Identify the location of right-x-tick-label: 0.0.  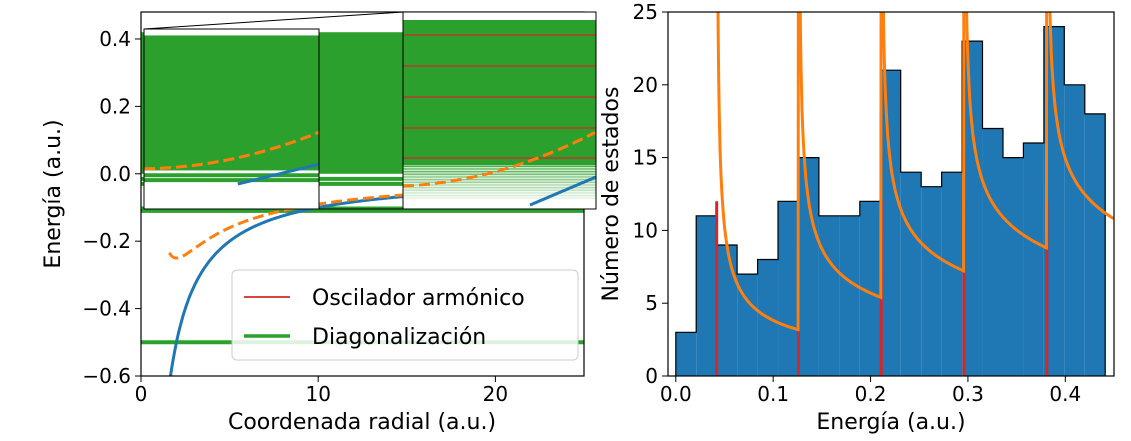
(676, 394).